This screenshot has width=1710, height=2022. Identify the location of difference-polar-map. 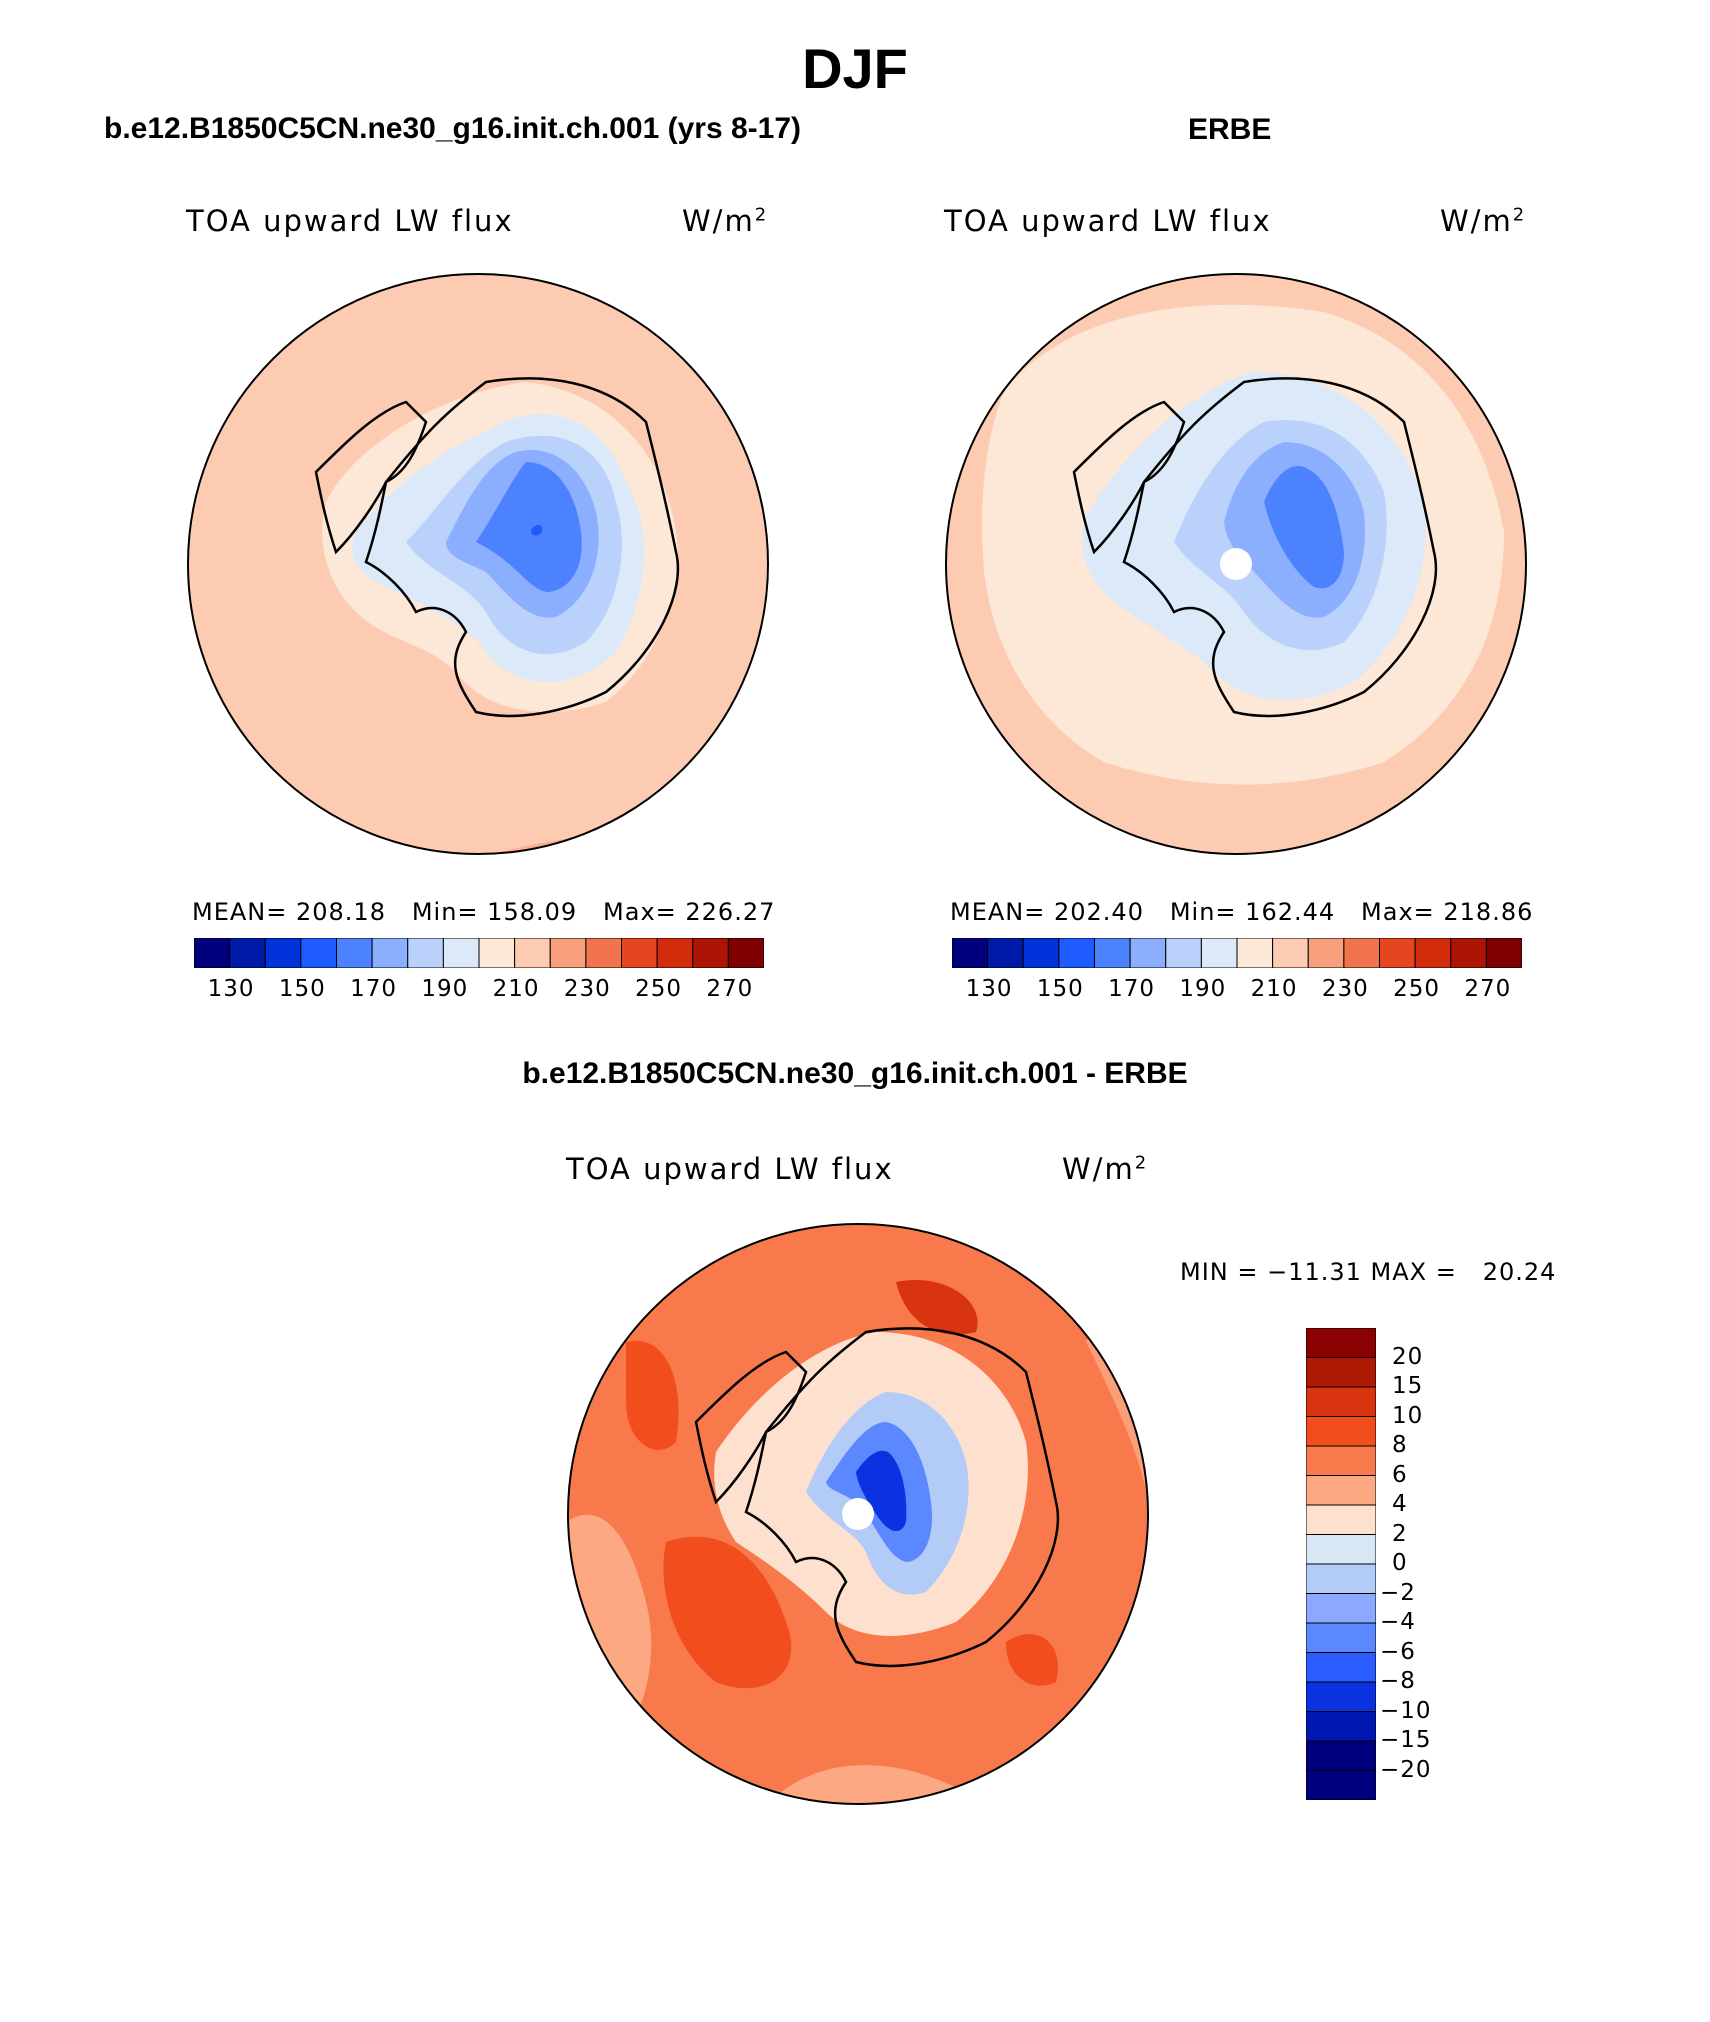
(858, 1514).